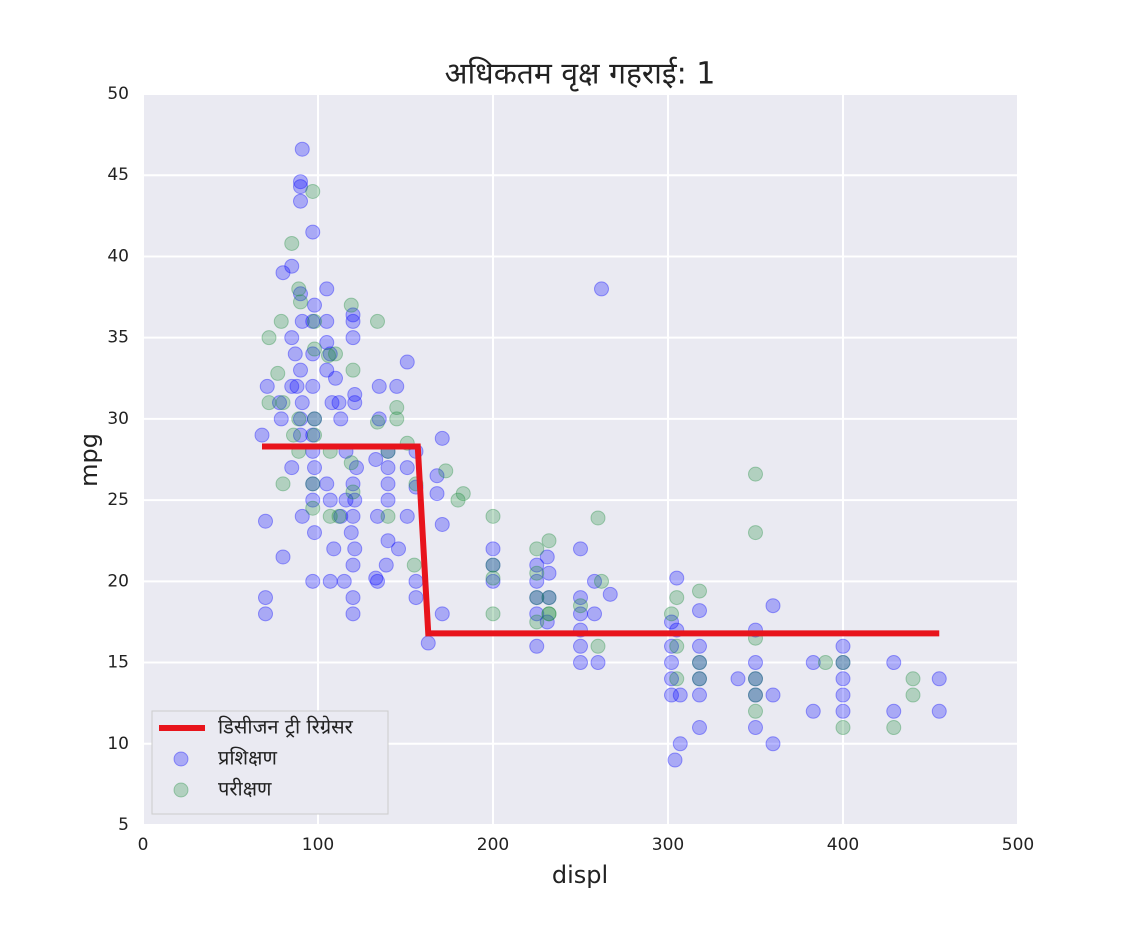 The image size is (1133, 948). Describe the element at coordinates (601, 540) in the screenshot. I see `regression-line` at that location.